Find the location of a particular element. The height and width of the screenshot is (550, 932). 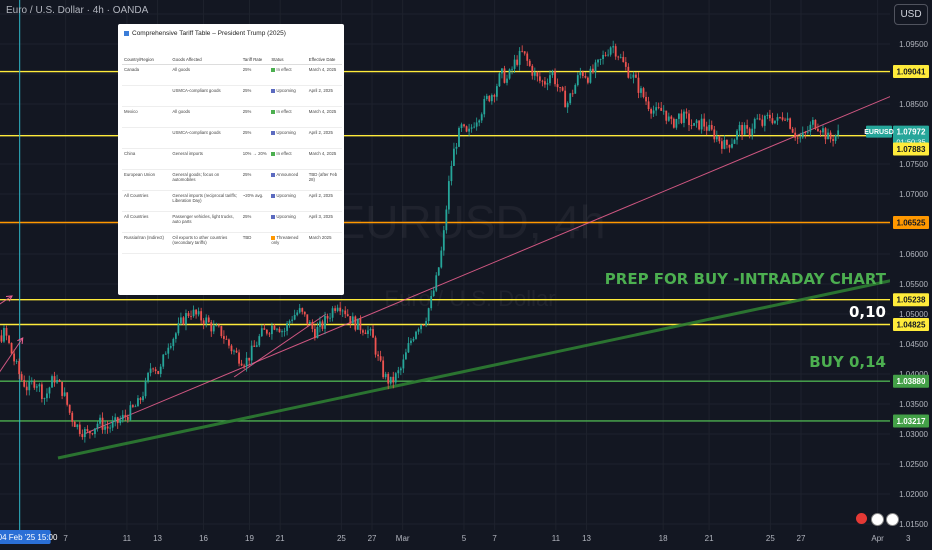

y-tick-1: 1.09500 is located at coordinates (913, 44).